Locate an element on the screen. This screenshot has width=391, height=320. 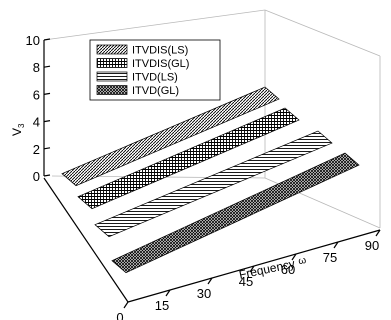
depth-axis-line is located at coordinates (86, 240).